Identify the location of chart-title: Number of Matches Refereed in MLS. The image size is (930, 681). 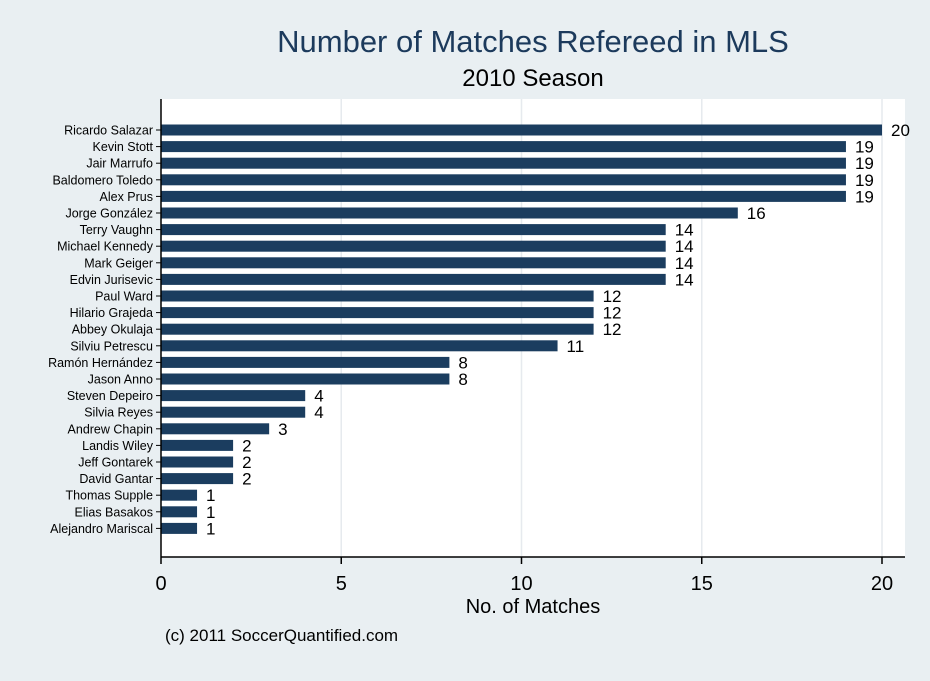
(533, 41).